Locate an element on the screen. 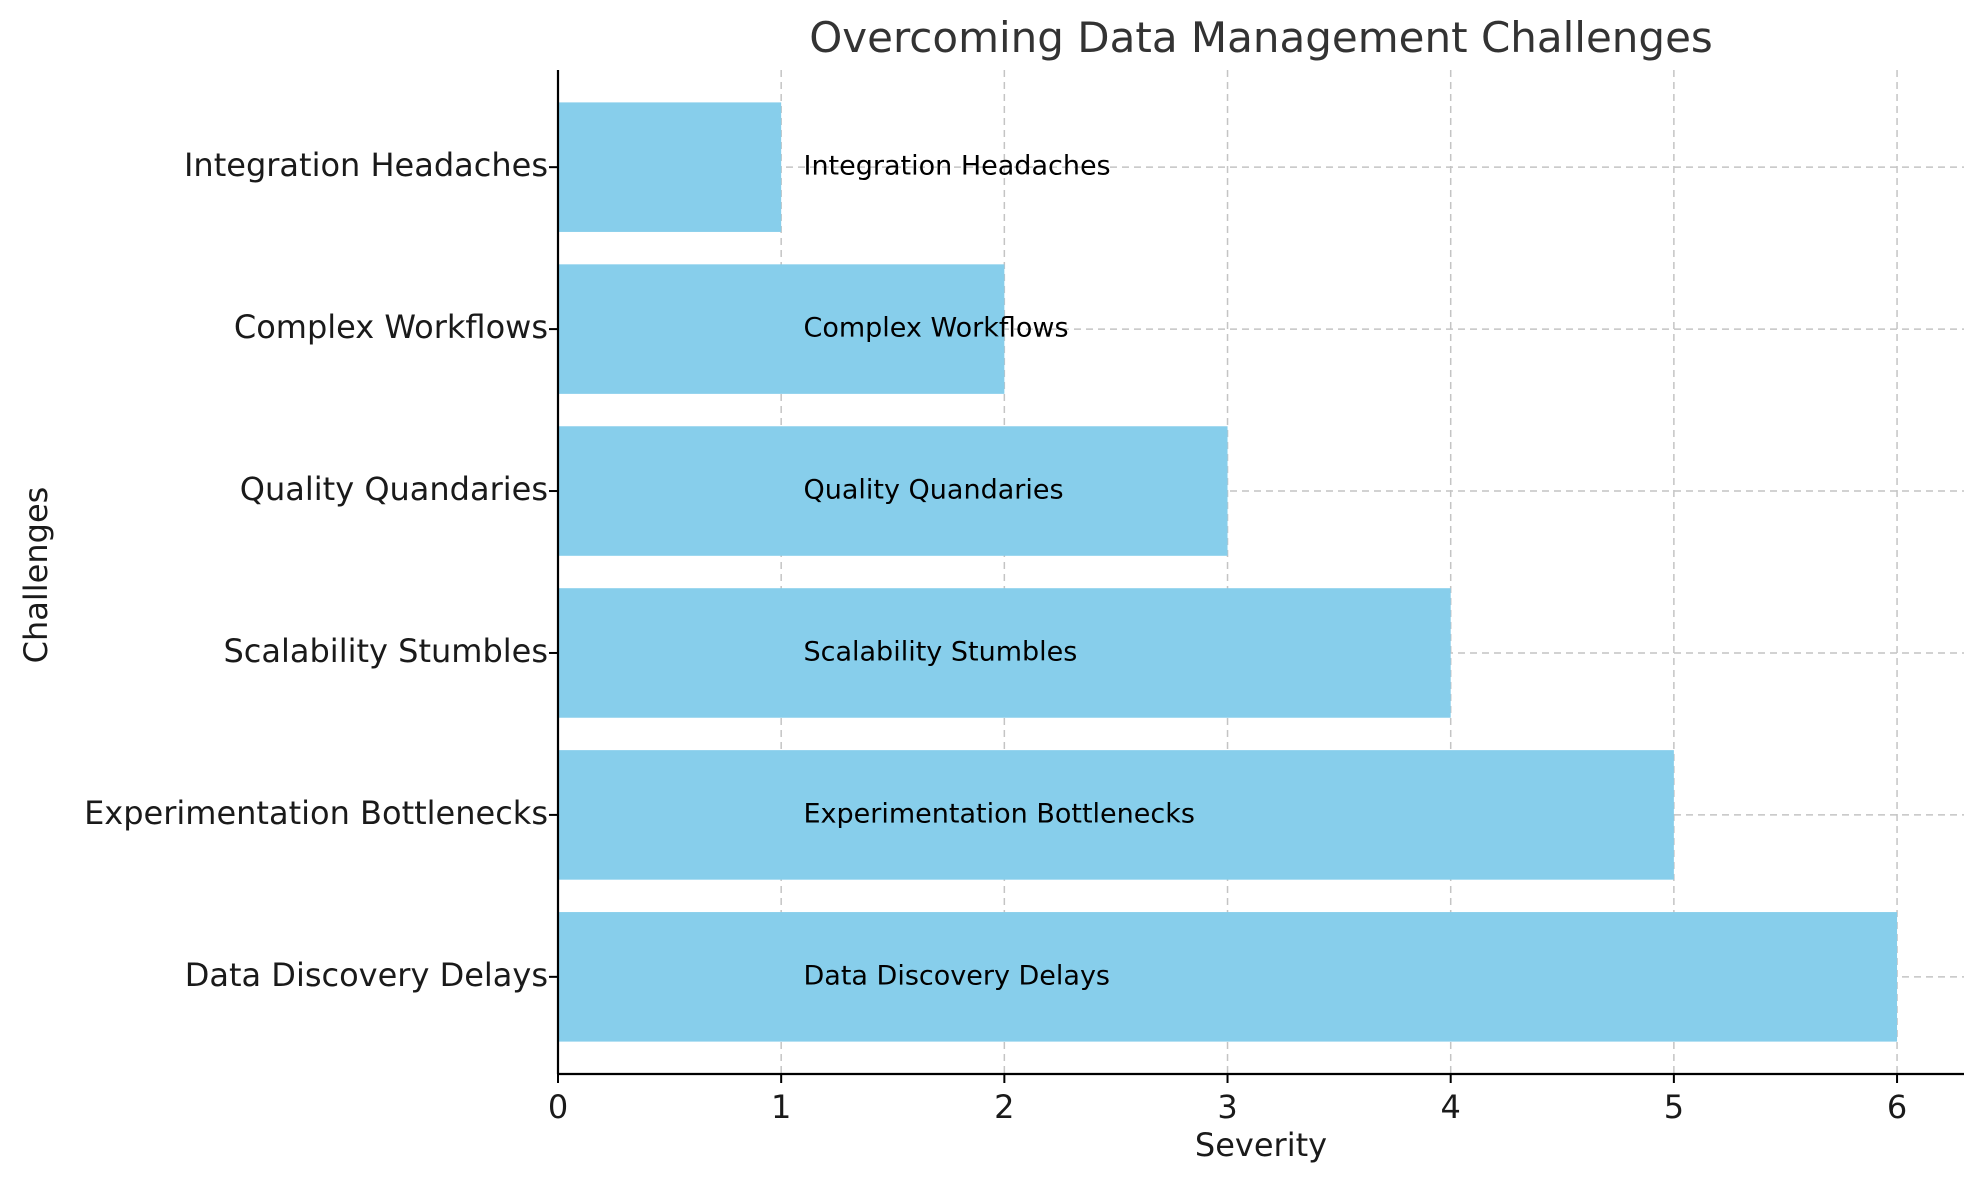  x-tick-label: 0 is located at coordinates (558, 1107).